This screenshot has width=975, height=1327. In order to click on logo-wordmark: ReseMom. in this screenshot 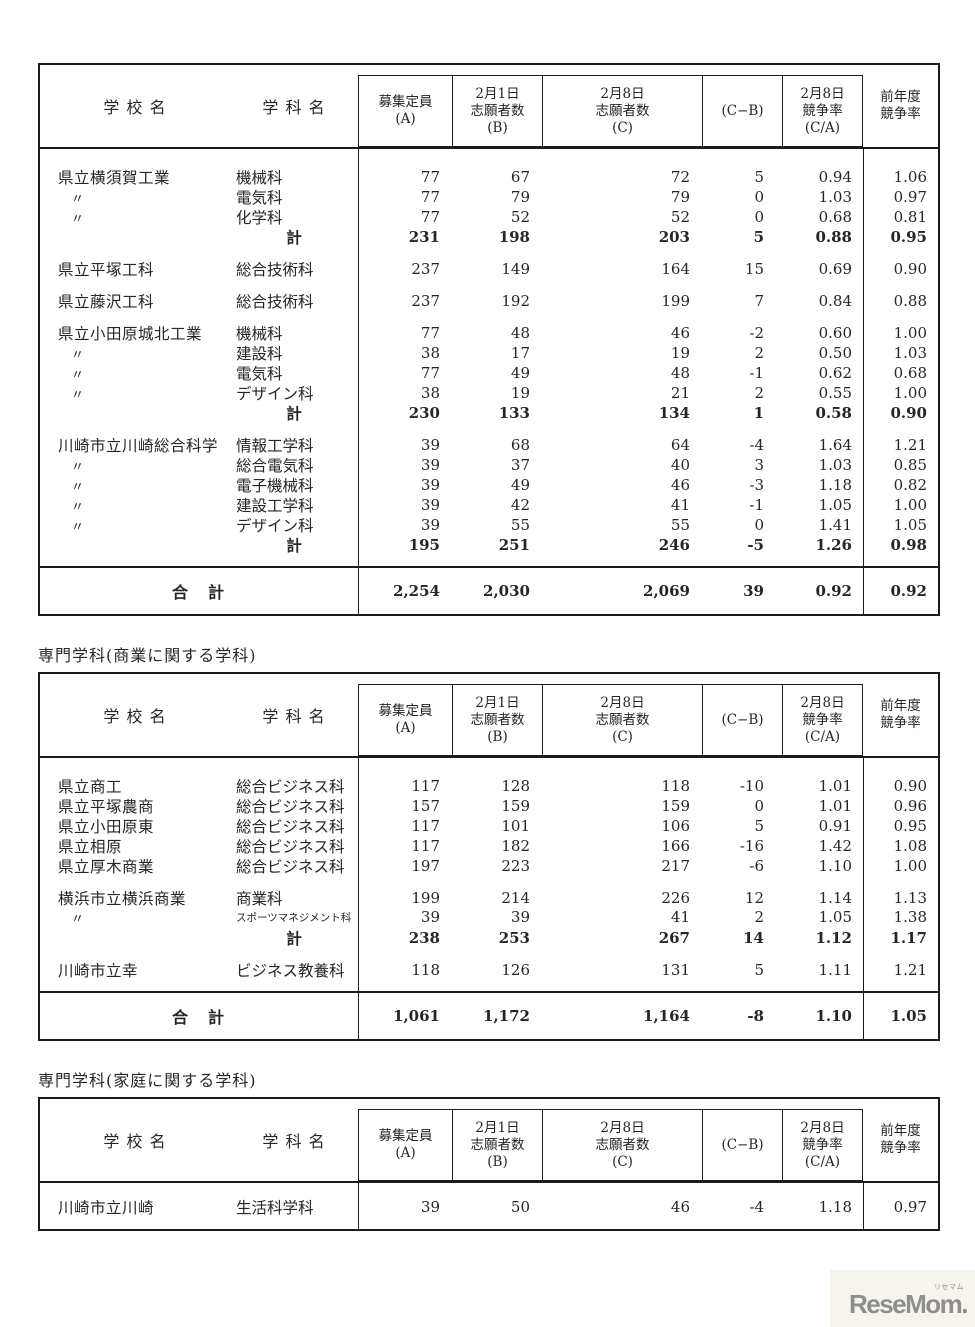, I will do `click(908, 1304)`.